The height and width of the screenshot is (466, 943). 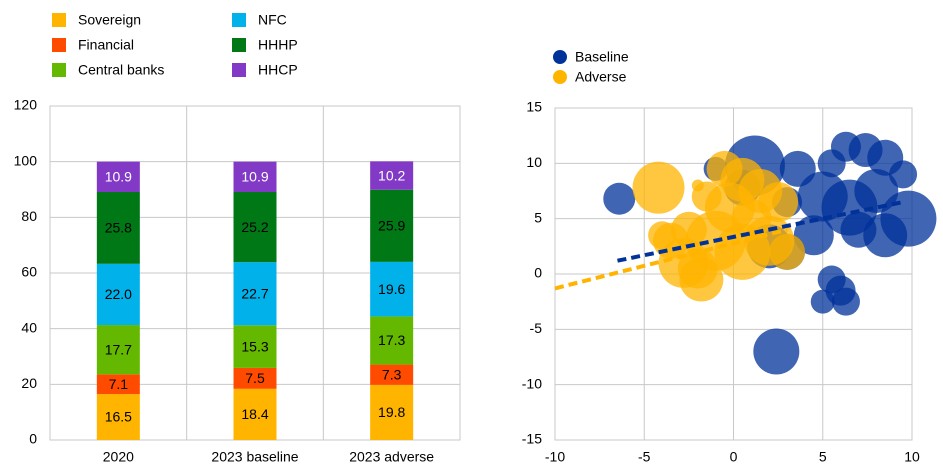 I want to click on bar-value-label: 7.3, so click(x=392, y=374).